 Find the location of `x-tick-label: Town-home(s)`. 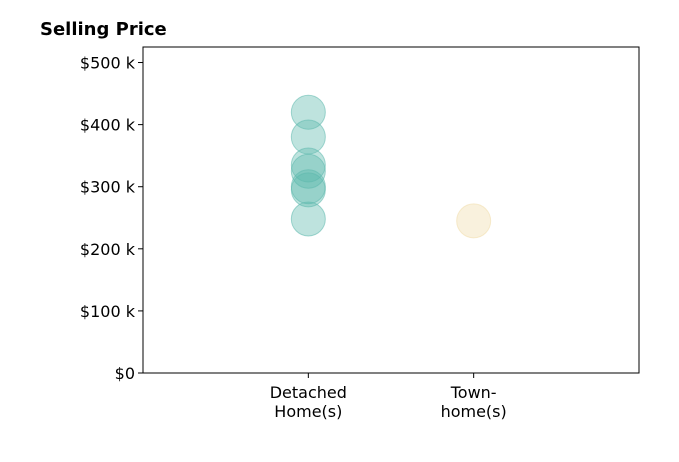

x-tick-label: Town-home(s) is located at coordinates (474, 402).